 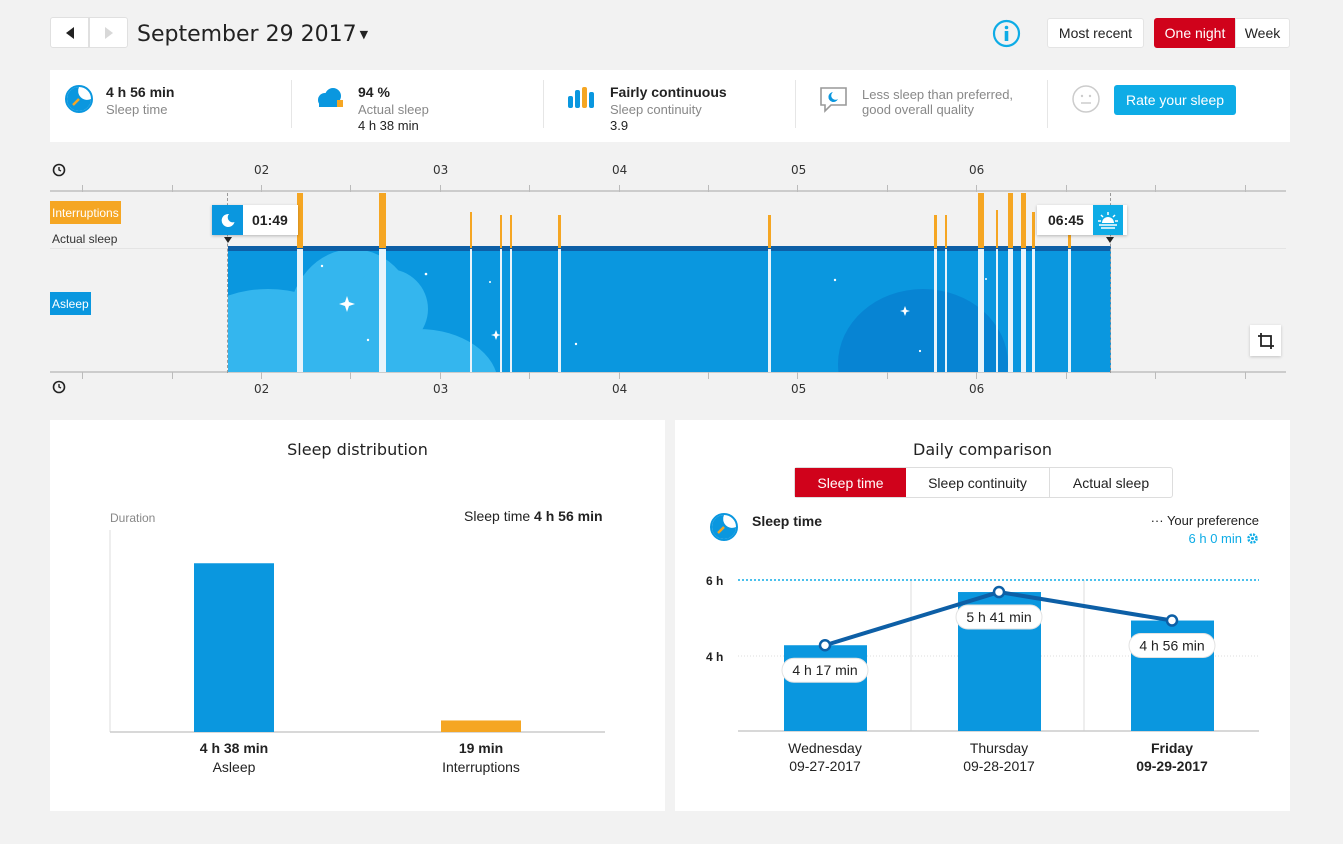 I want to click on y-tick-label: 6 h, so click(x=714, y=581).